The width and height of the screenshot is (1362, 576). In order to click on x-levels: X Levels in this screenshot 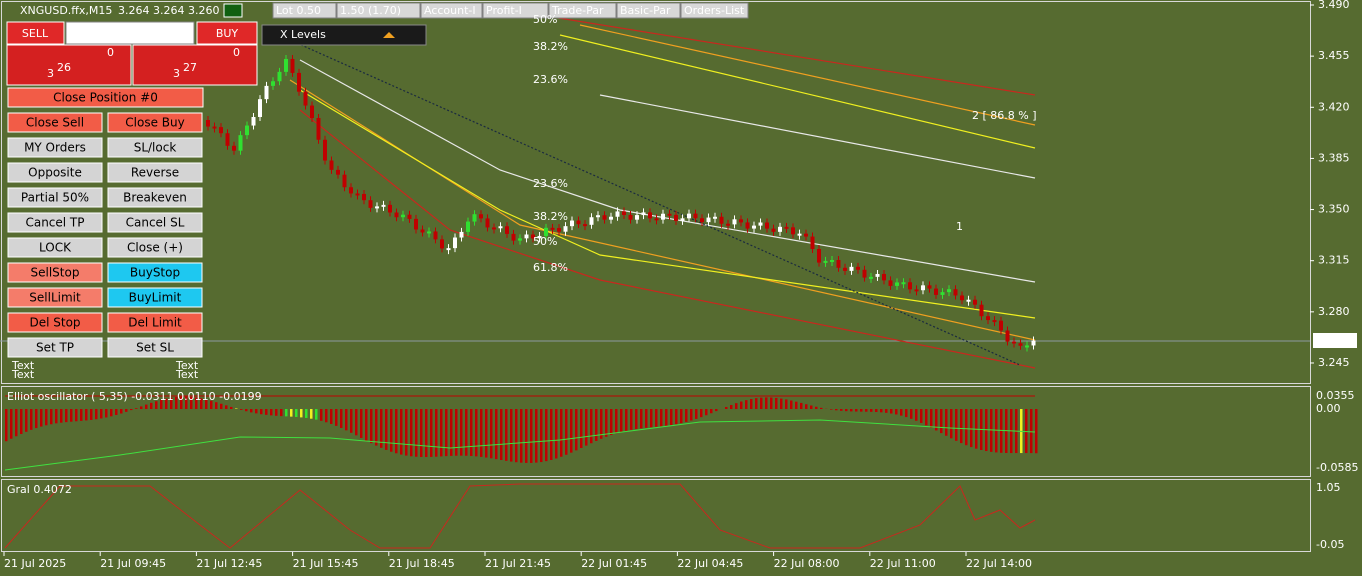, I will do `click(303, 34)`.